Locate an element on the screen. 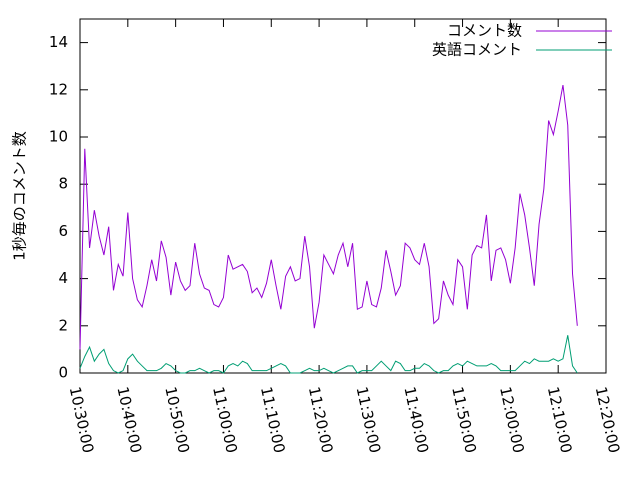 This screenshot has height=480, width=640. x-tick-label: 10:30:00 is located at coordinates (82, 420).